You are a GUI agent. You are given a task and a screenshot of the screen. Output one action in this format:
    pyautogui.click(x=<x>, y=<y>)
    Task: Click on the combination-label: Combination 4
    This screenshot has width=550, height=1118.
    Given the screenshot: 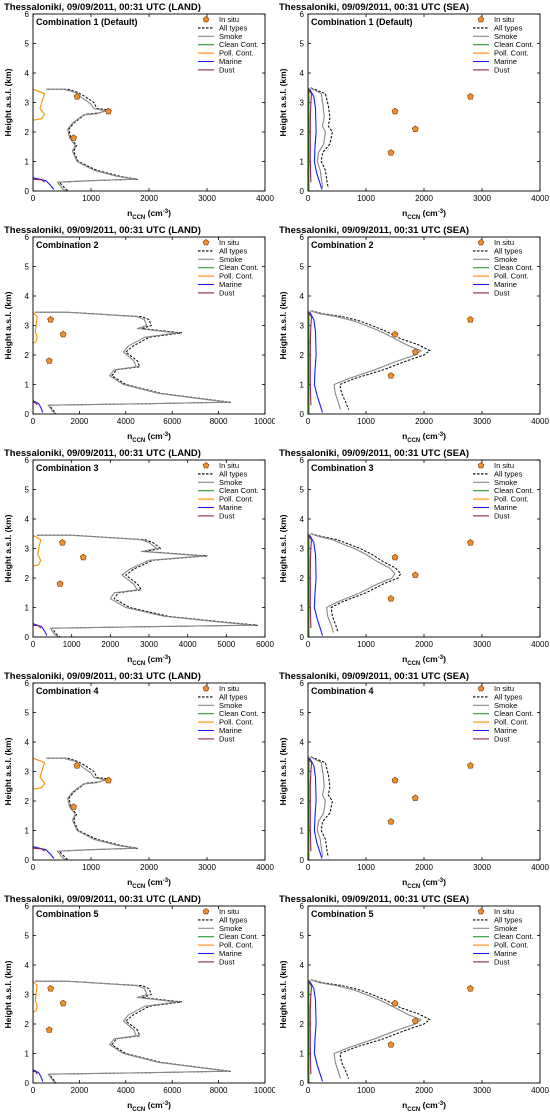 What is the action you would take?
    pyautogui.click(x=67, y=691)
    